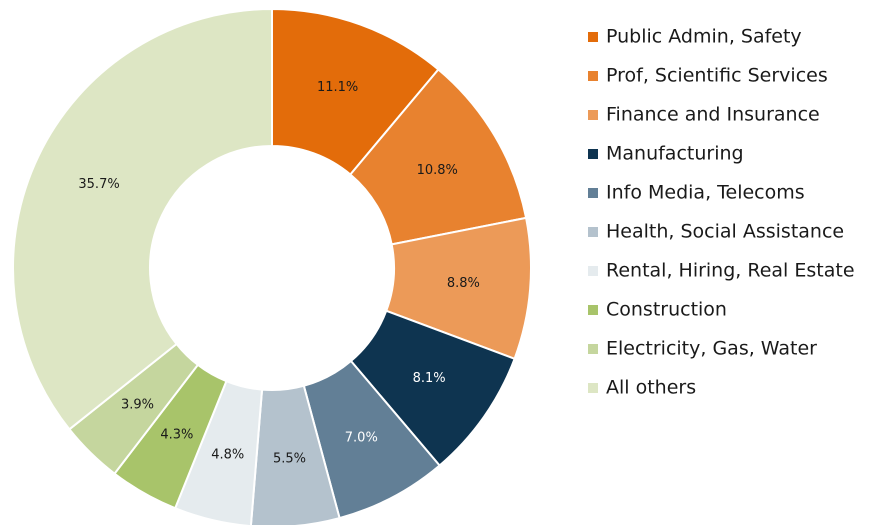  I want to click on slice-label: 4.3%, so click(176, 434).